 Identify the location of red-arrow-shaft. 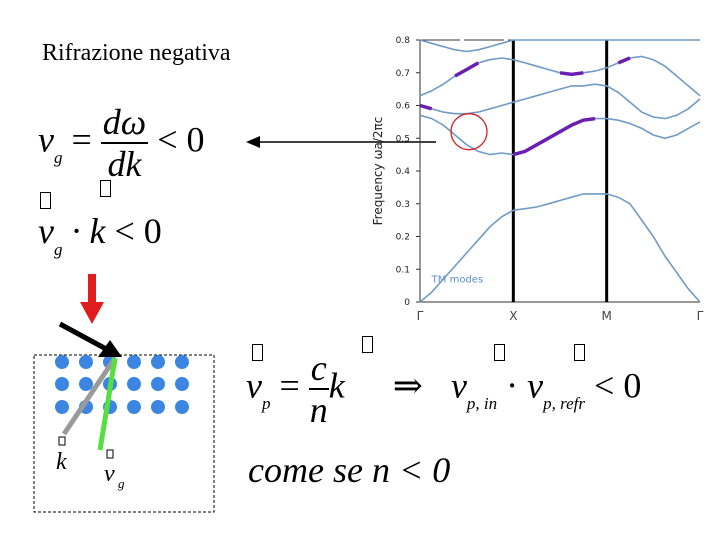
(92, 289).